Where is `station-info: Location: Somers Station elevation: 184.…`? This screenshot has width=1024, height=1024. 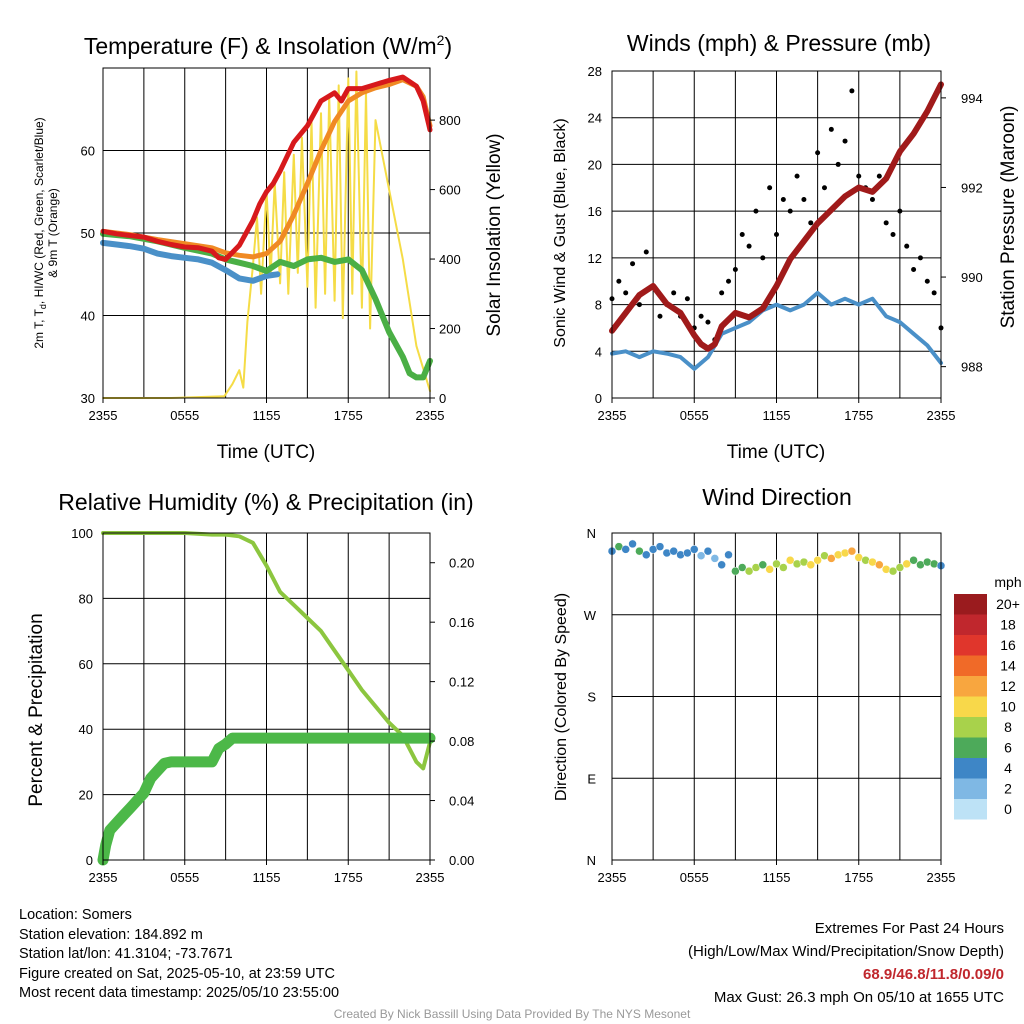
station-info: Location: Somers Station elevation: 184.… is located at coordinates (179, 955).